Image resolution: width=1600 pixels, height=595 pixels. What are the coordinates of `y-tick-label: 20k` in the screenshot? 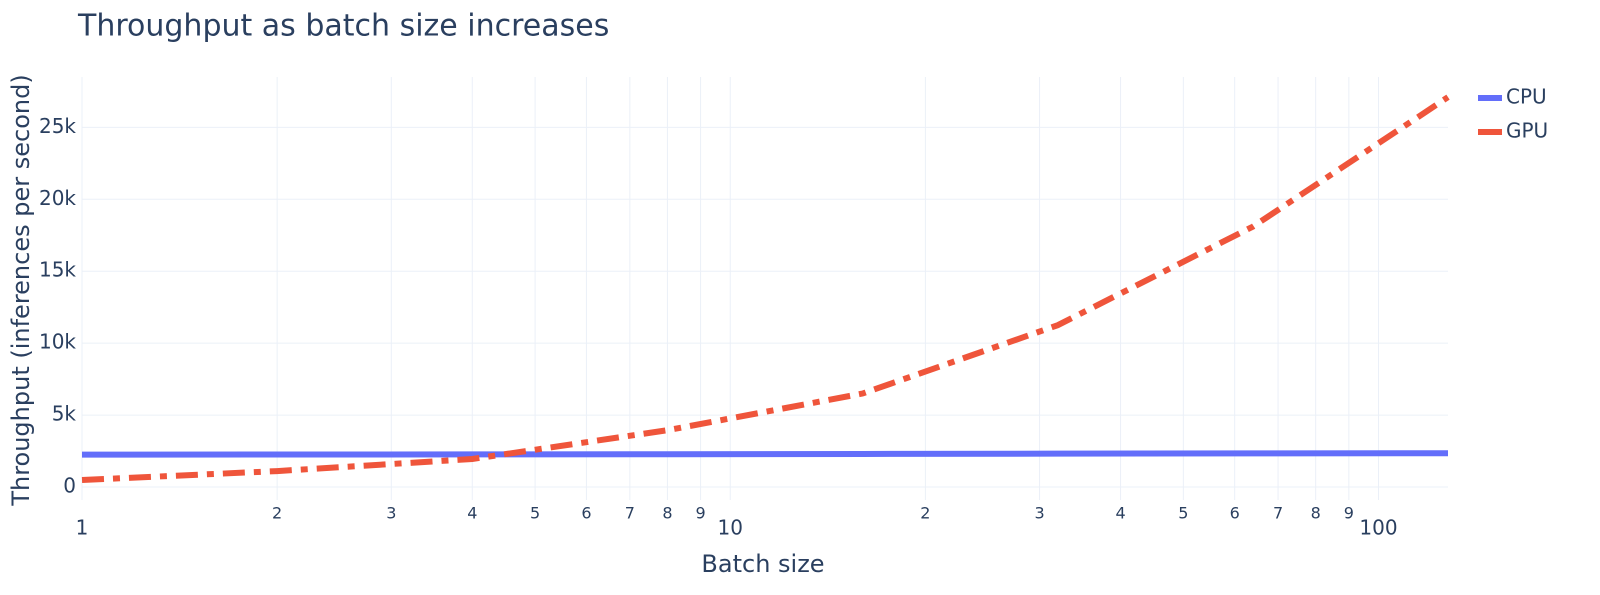 It's located at (57, 198).